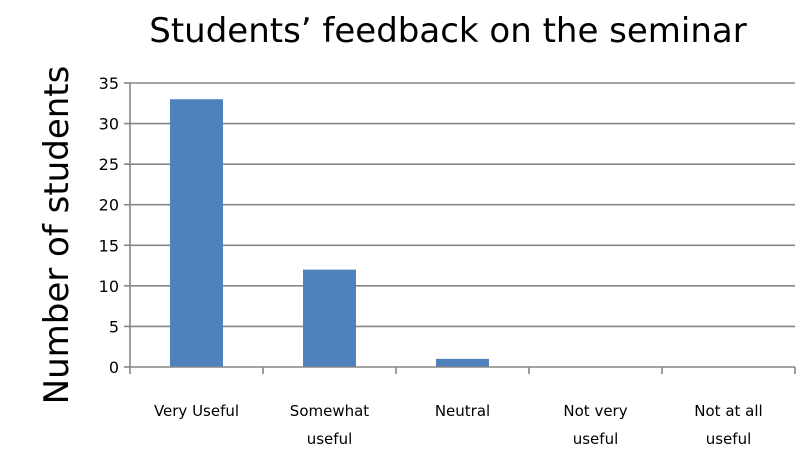 This screenshot has width=811, height=456. Describe the element at coordinates (109, 164) in the screenshot. I see `y-tick-label: 25` at that location.